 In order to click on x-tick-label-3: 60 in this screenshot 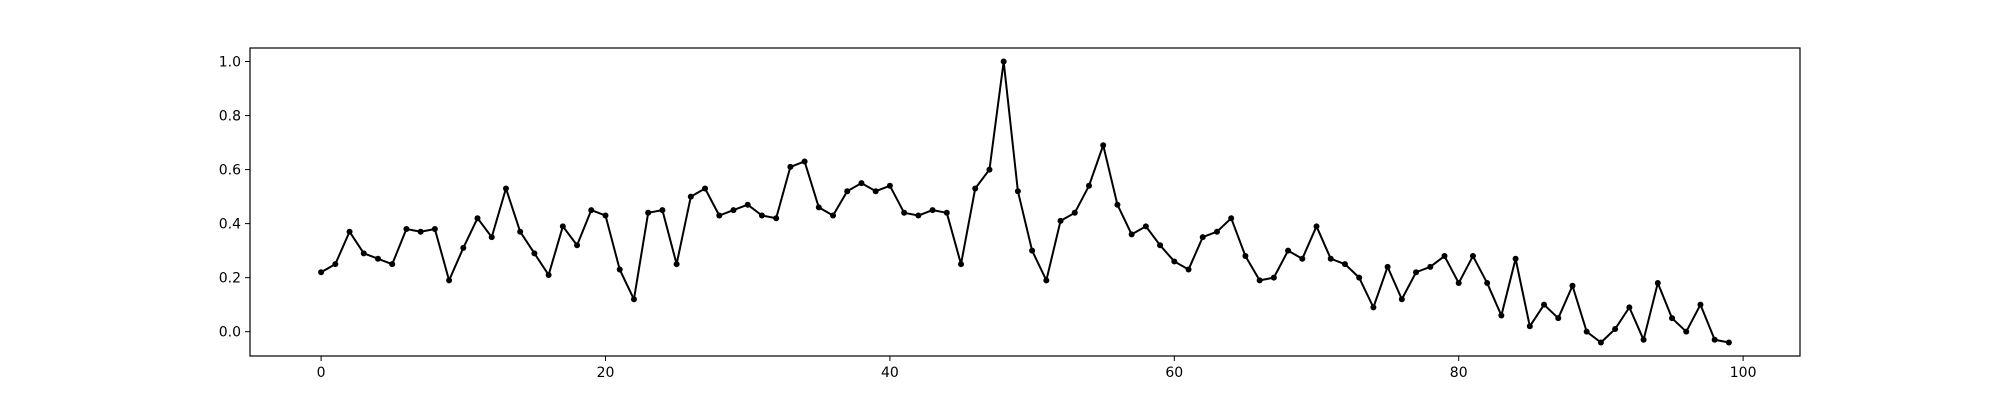, I will do `click(1174, 373)`.